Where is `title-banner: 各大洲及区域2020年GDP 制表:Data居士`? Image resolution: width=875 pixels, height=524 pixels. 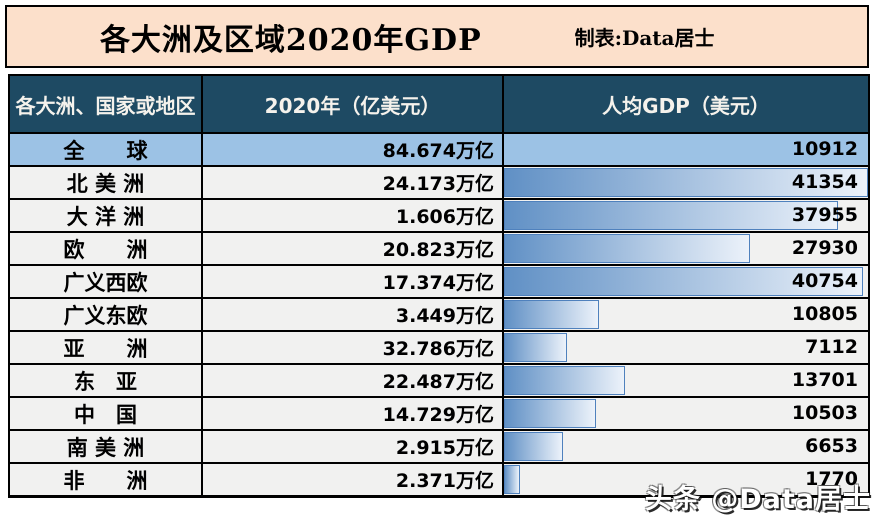
title-banner: 各大洲及区域2020年GDP 制表:Data居士 is located at coordinates (437, 36).